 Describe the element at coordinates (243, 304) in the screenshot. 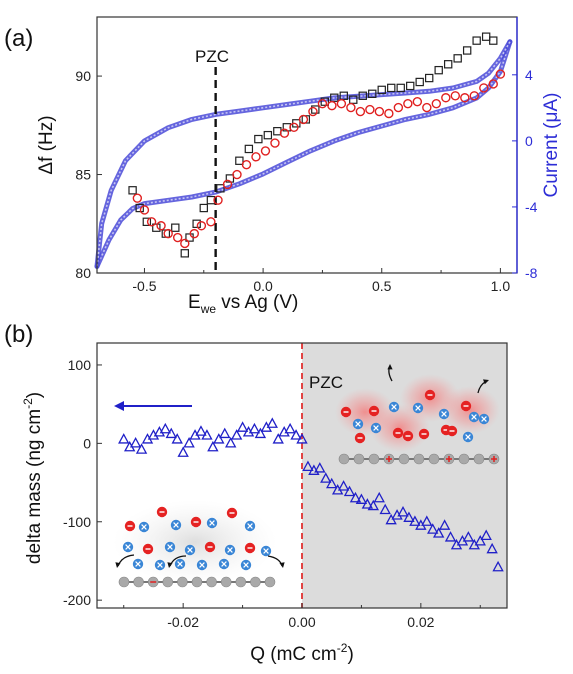

I see `panel-a-x-title: Ewe vs Ag (V)` at that location.